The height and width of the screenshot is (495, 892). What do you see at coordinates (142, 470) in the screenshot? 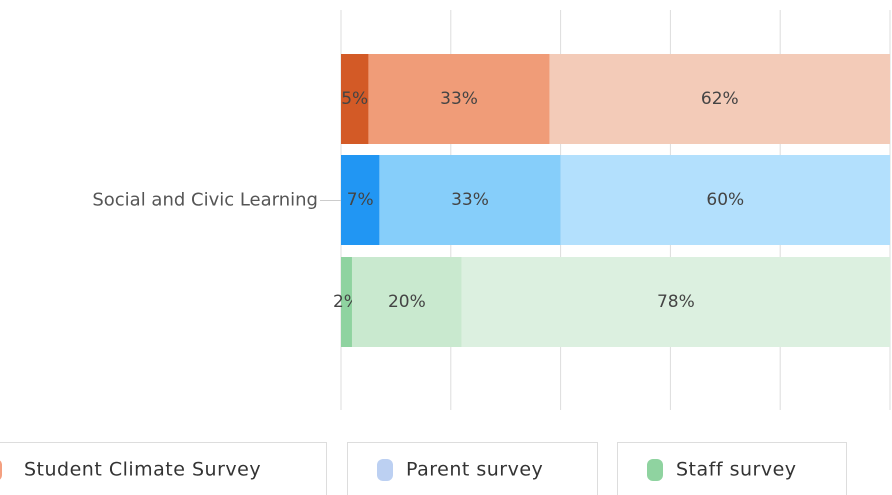
I see `legend-label: Student Climate Survey` at bounding box center [142, 470].